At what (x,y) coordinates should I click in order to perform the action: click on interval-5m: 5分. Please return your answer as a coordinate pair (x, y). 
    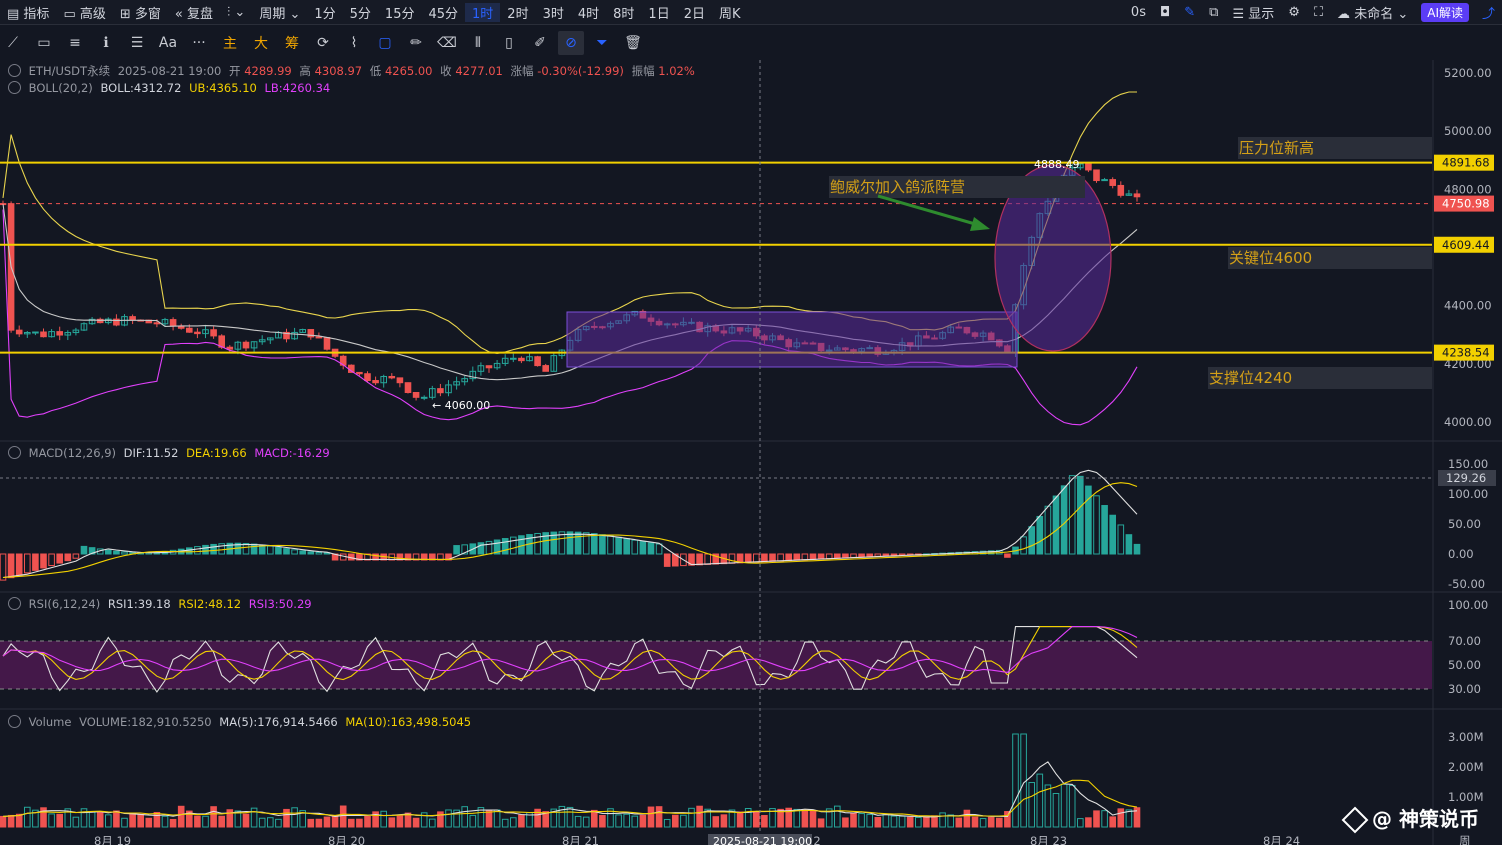
    Looking at the image, I should click on (360, 14).